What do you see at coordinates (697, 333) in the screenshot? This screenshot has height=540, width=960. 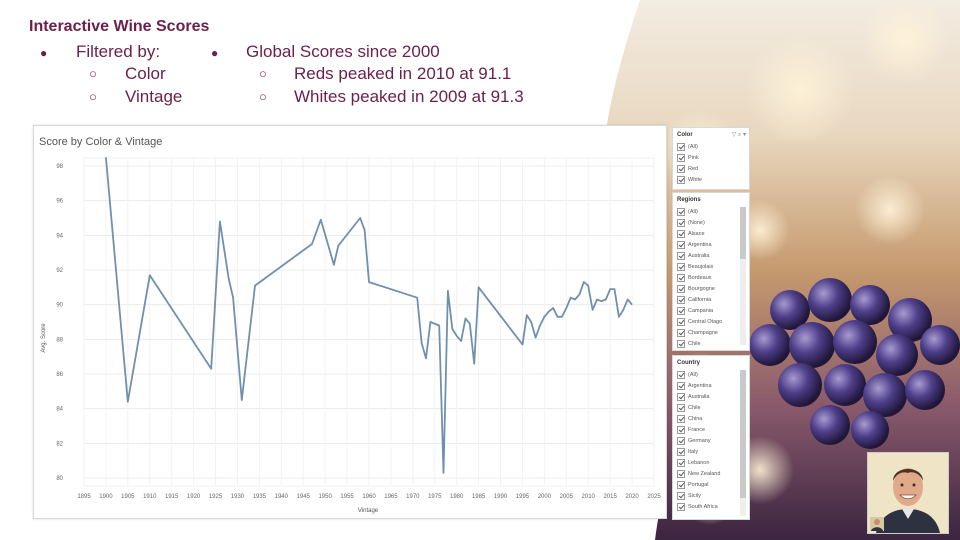 I see `regions-filter-option: Champagne` at bounding box center [697, 333].